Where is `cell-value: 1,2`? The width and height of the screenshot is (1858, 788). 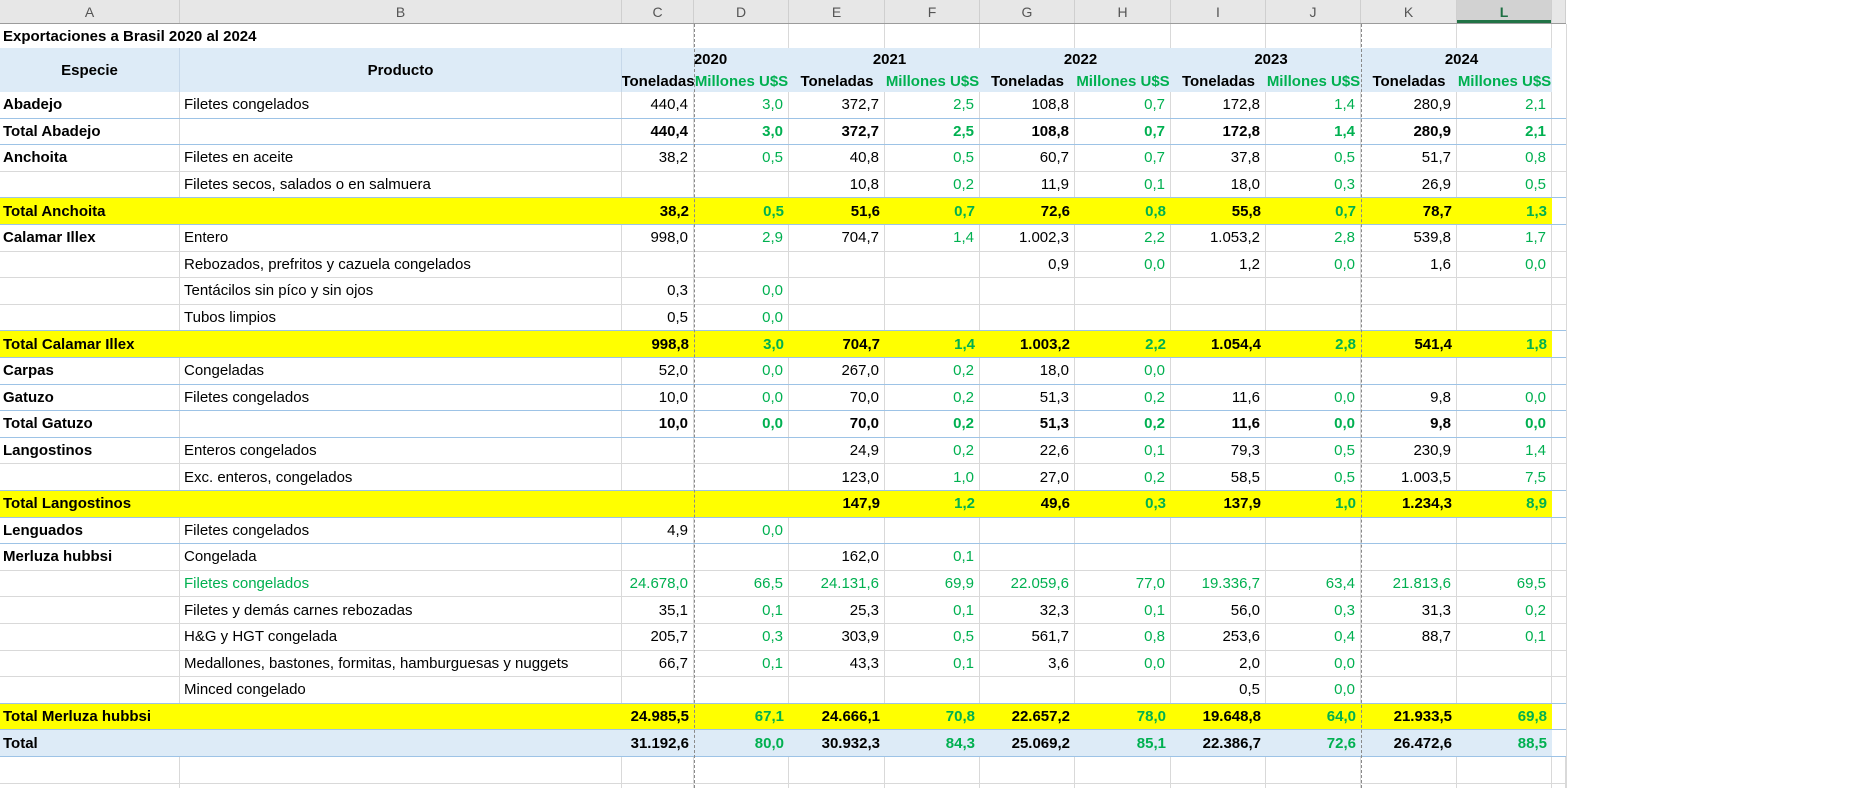
cell-value: 1,2 is located at coordinates (1218, 264).